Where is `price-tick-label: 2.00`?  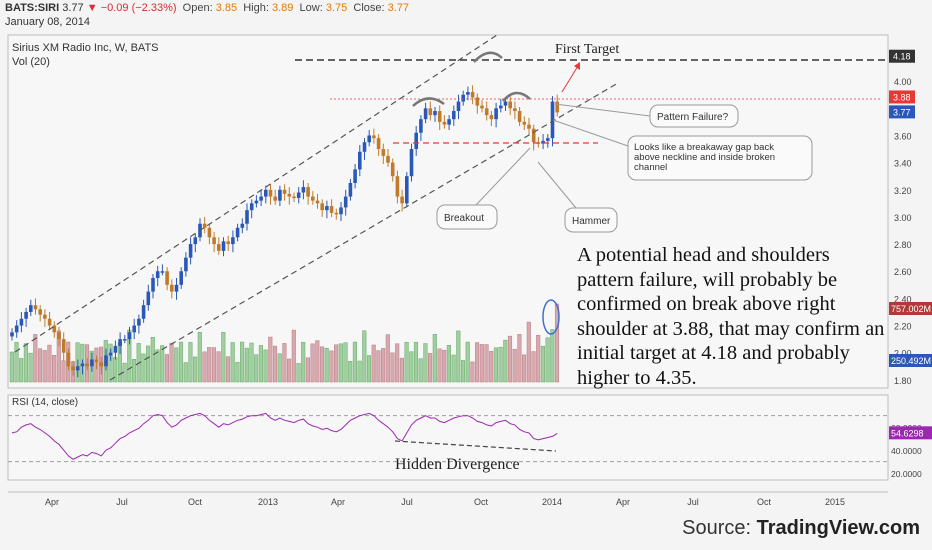 price-tick-label: 2.00 is located at coordinates (903, 354).